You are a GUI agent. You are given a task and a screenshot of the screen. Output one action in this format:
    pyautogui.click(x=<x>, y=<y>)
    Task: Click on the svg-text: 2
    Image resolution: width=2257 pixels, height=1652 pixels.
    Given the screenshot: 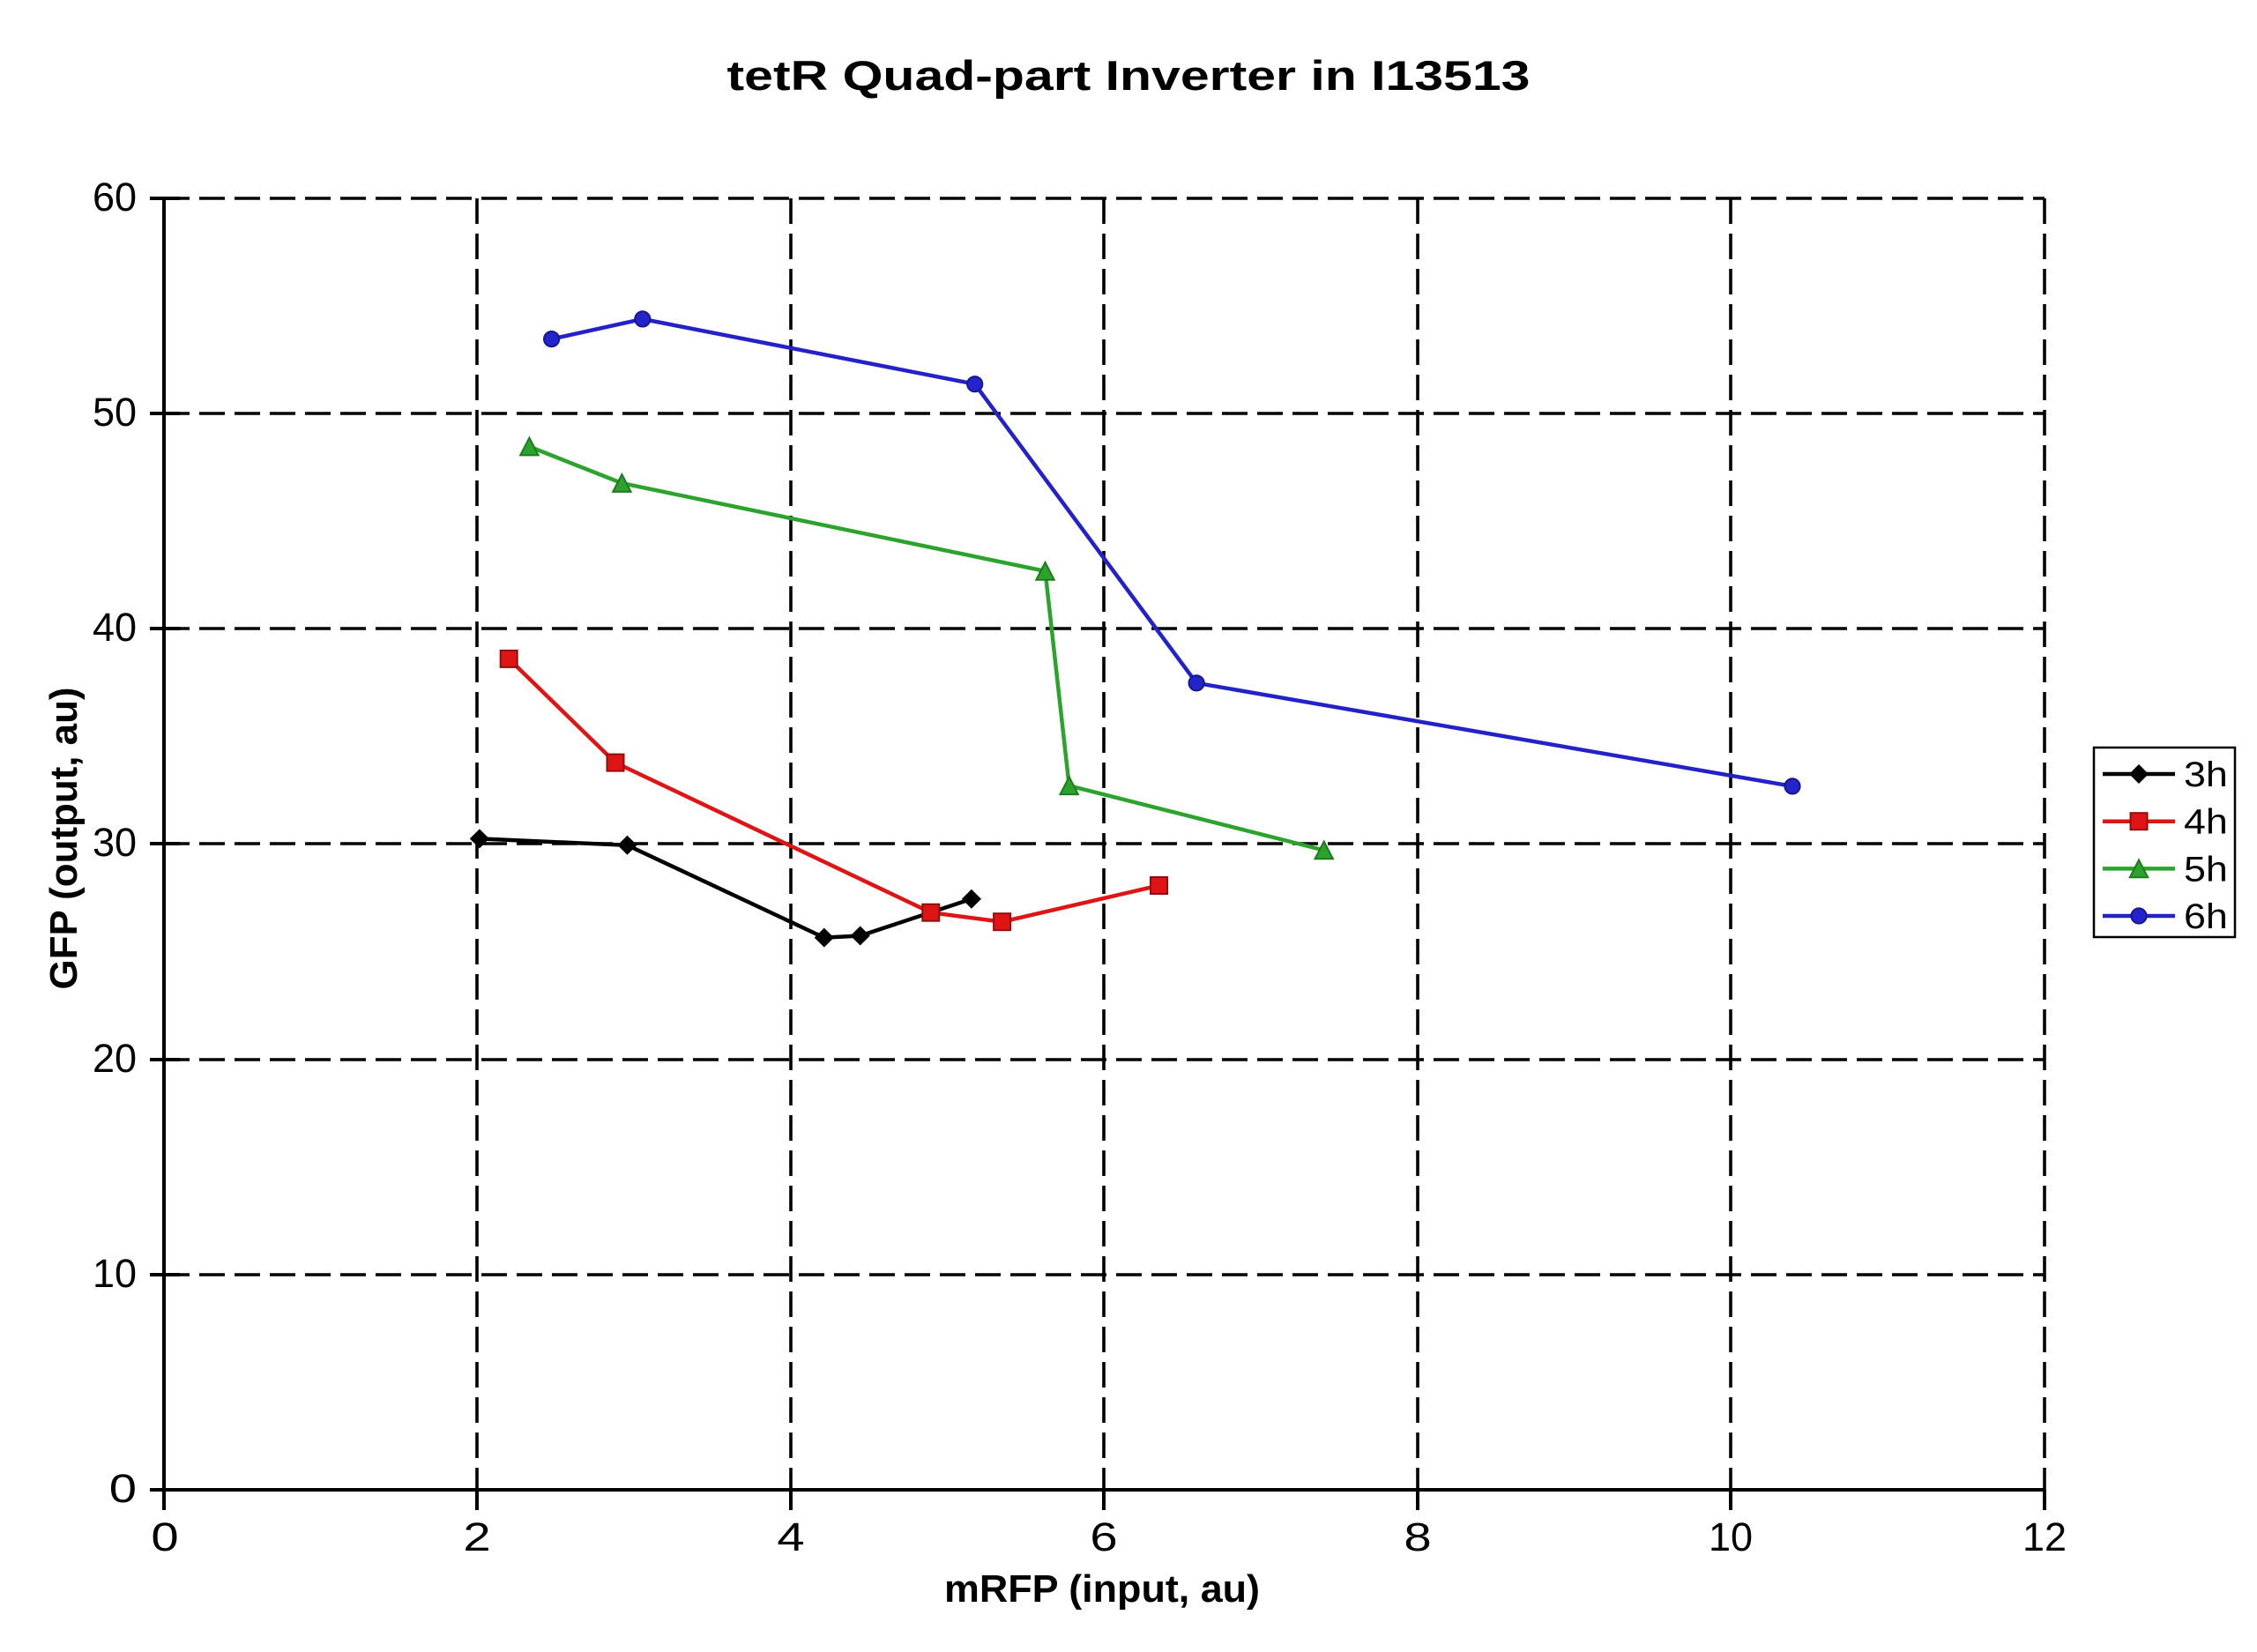 What is the action you would take?
    pyautogui.click(x=476, y=1536)
    